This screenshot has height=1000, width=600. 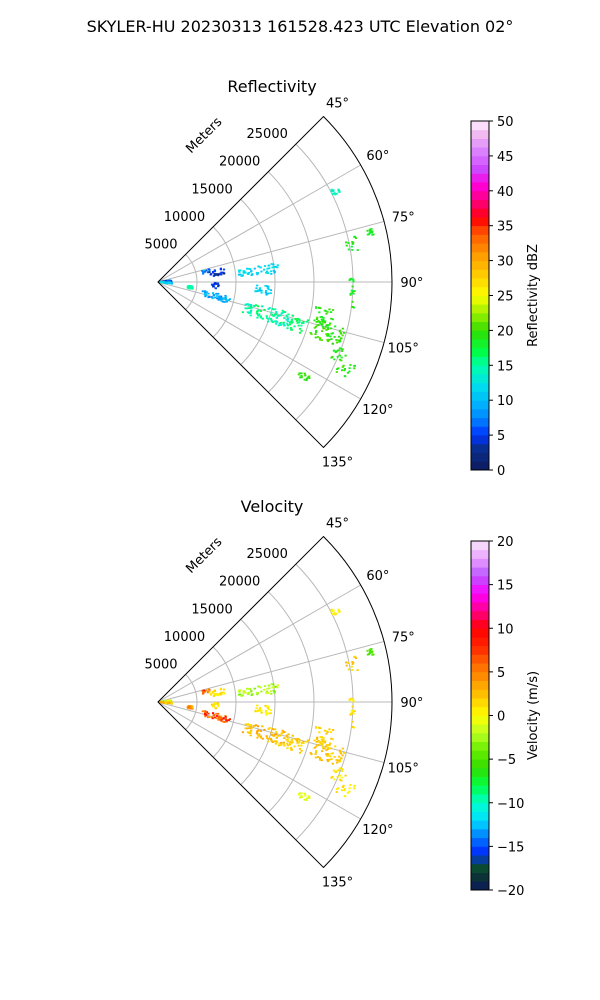 I want to click on azimuth-tick-label: 45°, so click(x=337, y=523).